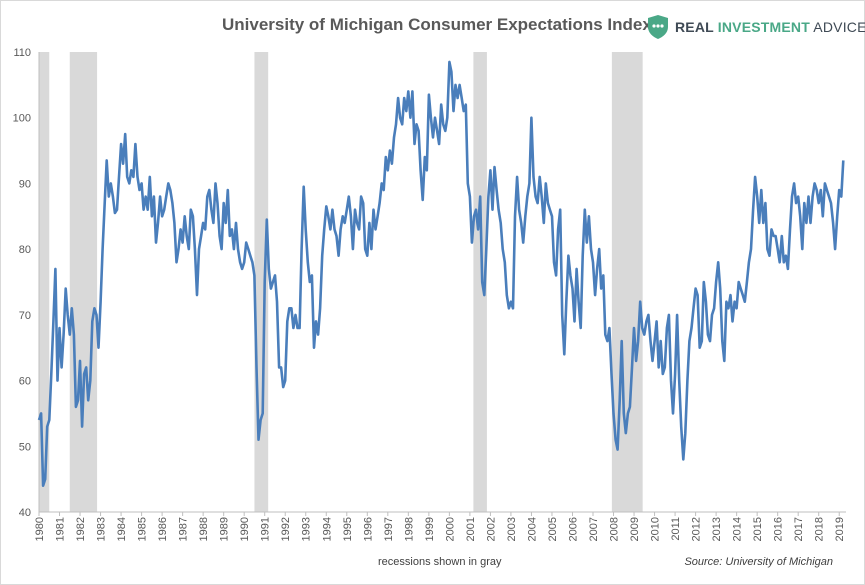  Describe the element at coordinates (573, 529) in the screenshot. I see `x-tick-label-2006: 2006` at that location.